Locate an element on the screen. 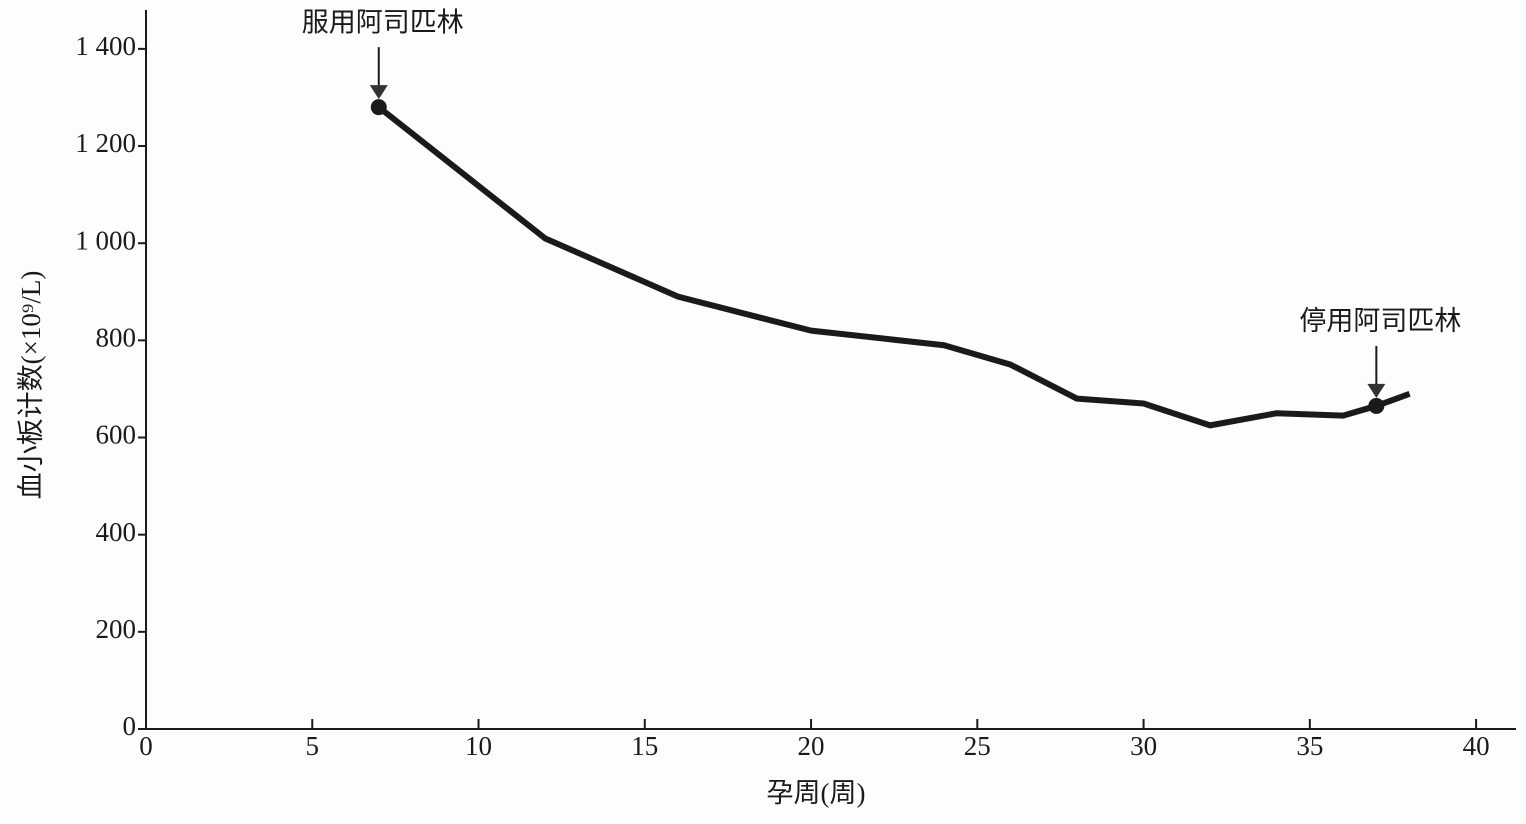 This screenshot has width=1526, height=824. x-tick-label: 20 is located at coordinates (811, 746).